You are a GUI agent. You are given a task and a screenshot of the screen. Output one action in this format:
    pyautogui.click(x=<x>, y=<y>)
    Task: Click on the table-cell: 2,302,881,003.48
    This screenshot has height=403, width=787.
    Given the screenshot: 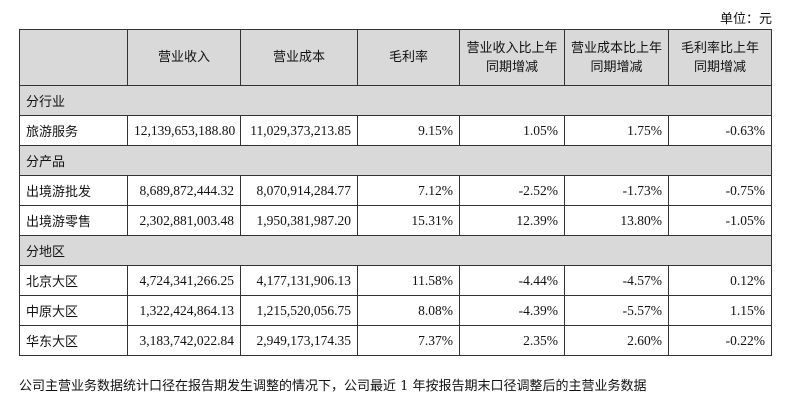 What is the action you would take?
    pyautogui.click(x=184, y=220)
    